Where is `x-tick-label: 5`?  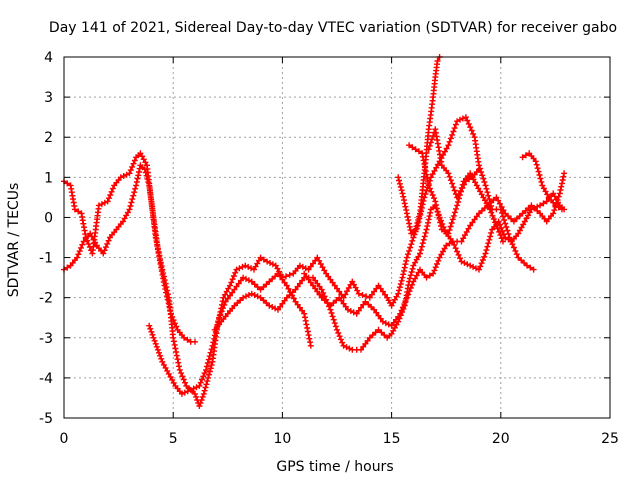 x-tick-label: 5 is located at coordinates (173, 439).